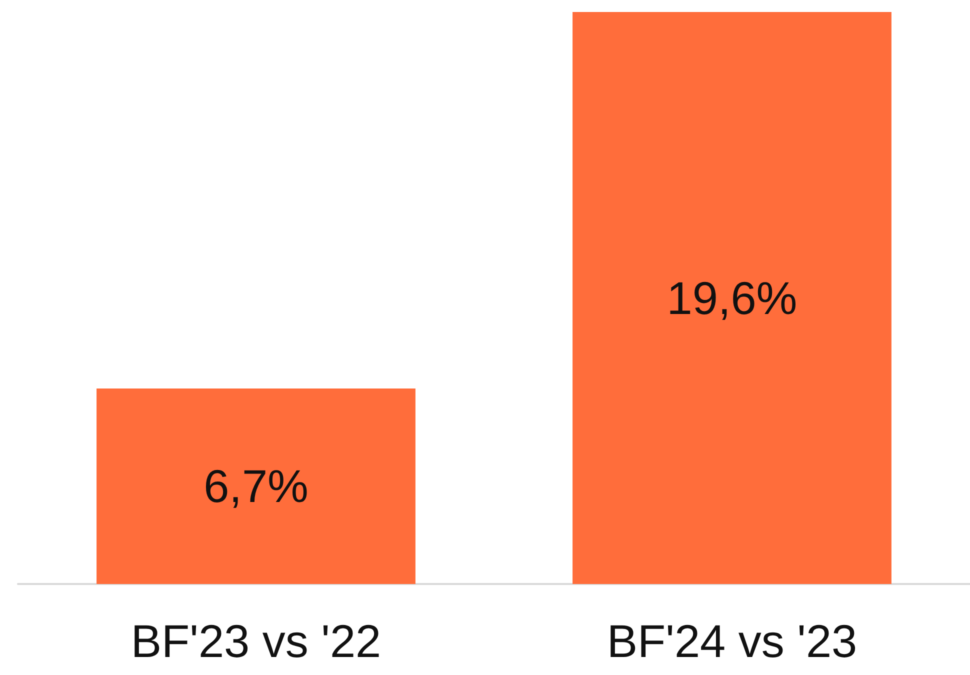 The height and width of the screenshot is (675, 970). I want to click on data-label: 6,7%, so click(256, 486).